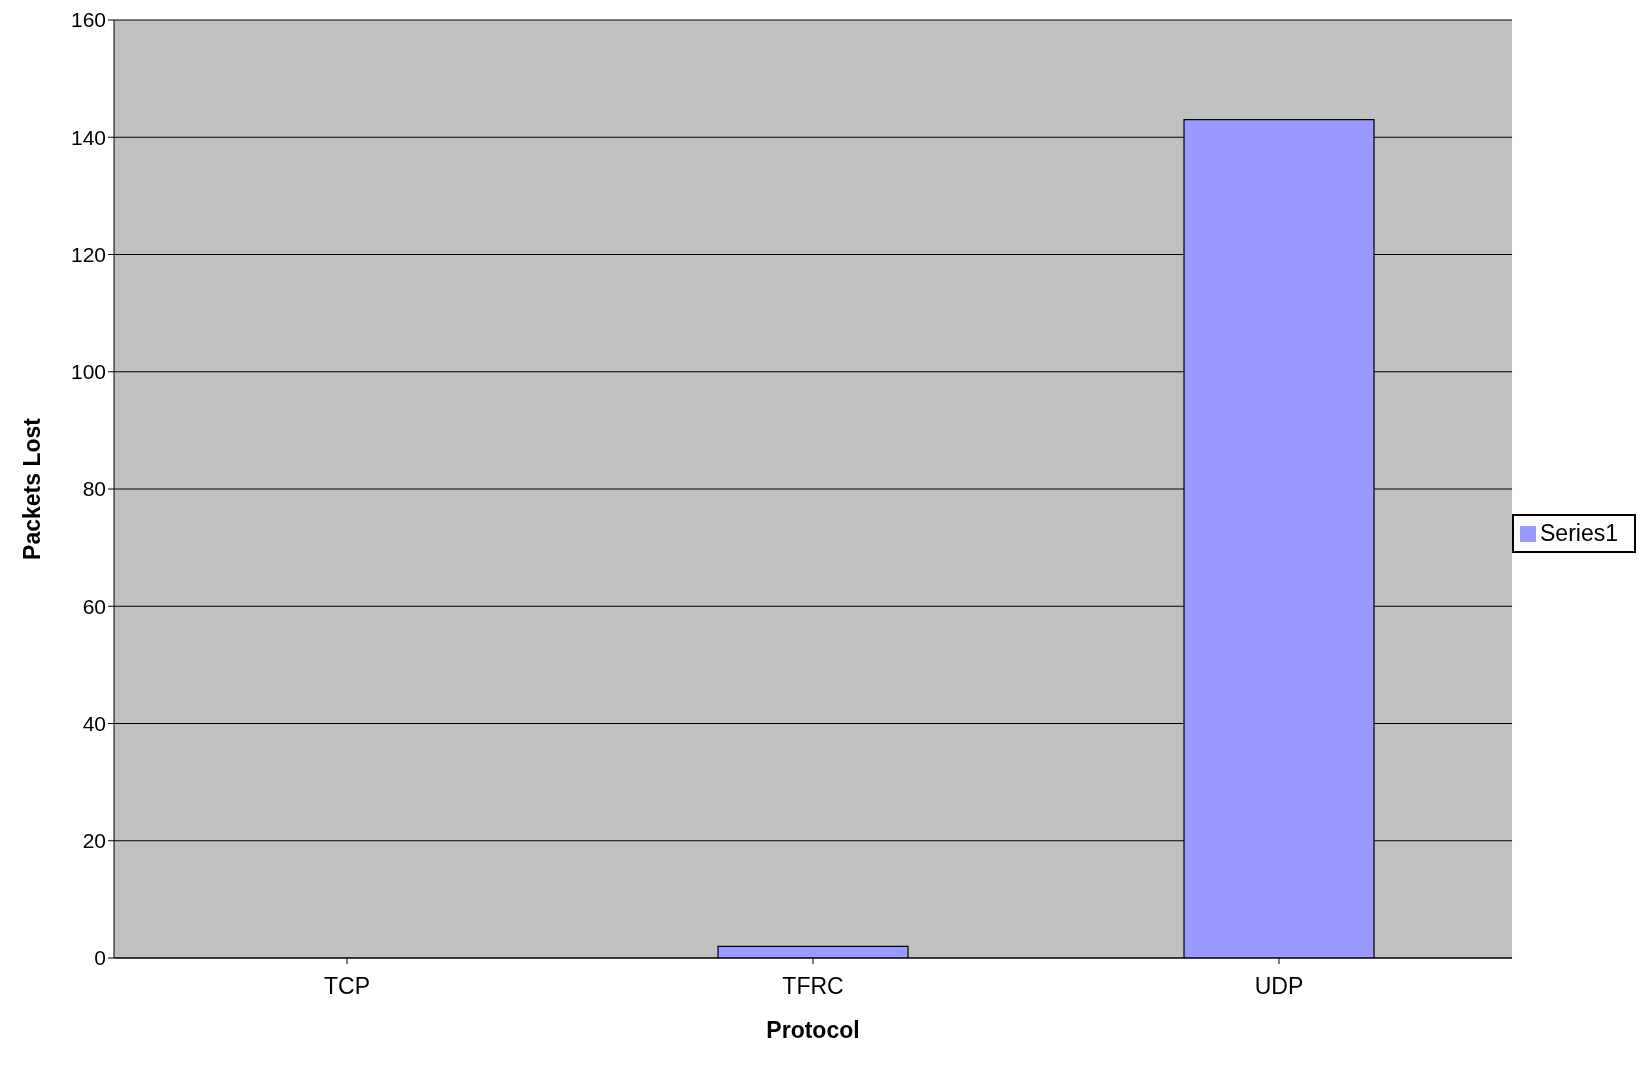 This screenshot has height=1066, width=1652. Describe the element at coordinates (94, 841) in the screenshot. I see `y-tick-label: 20` at that location.